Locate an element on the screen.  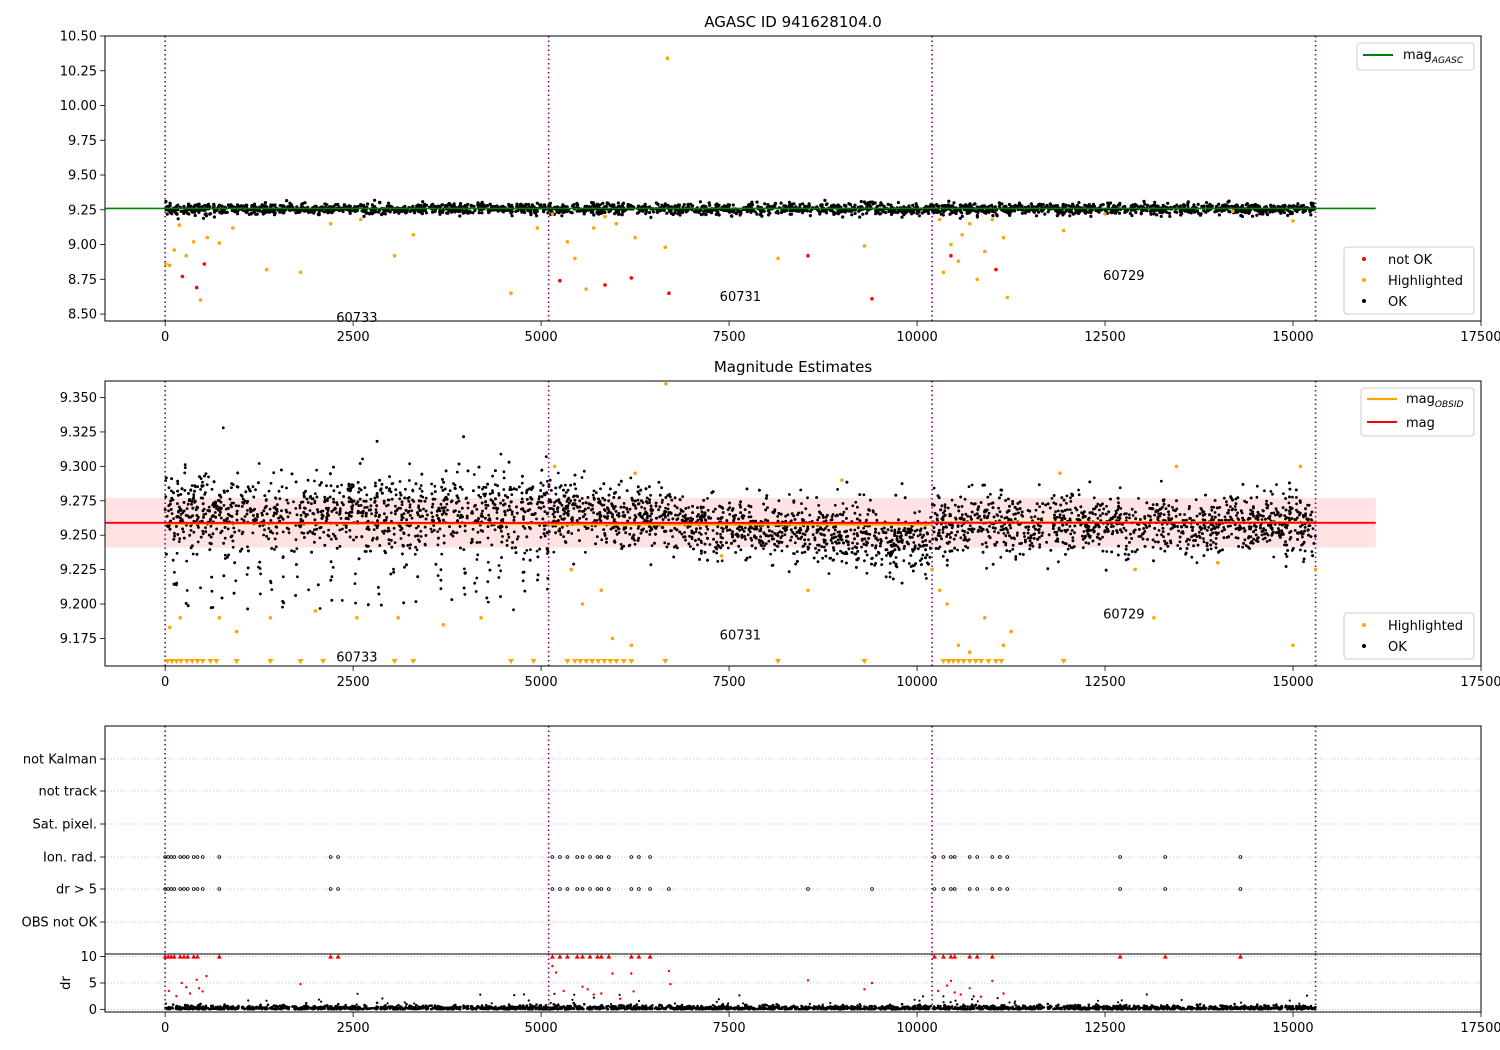
panel-1-xtick-label-3: 7500 is located at coordinates (729, 337).